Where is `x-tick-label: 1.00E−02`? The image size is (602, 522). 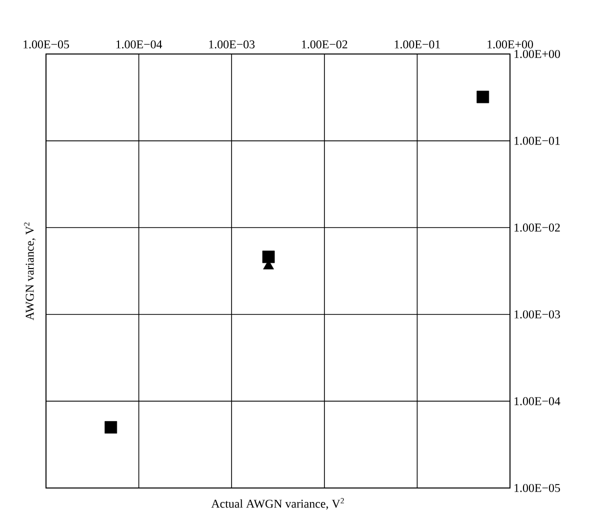 x-tick-label: 1.00E−02 is located at coordinates (325, 44).